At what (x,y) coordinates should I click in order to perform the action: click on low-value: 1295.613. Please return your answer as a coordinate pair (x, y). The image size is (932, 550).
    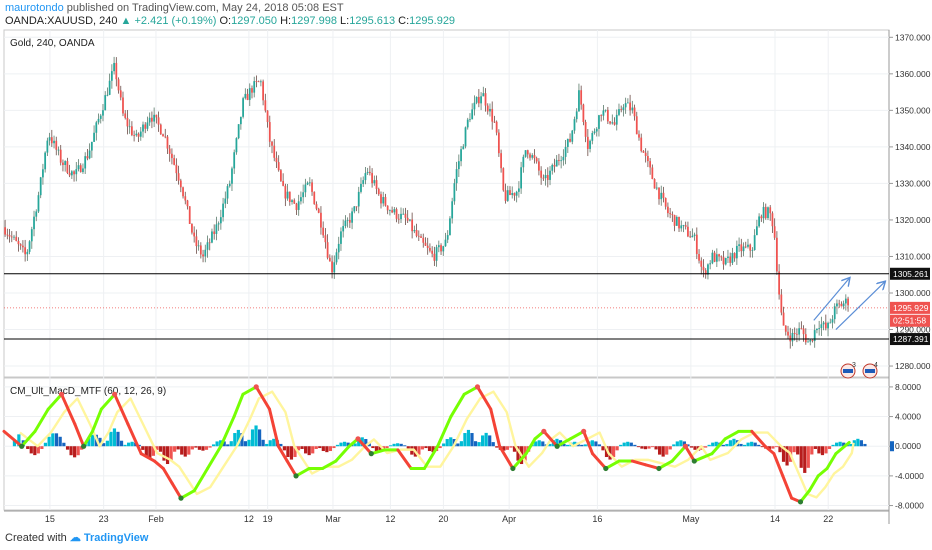
    Looking at the image, I should click on (372, 21).